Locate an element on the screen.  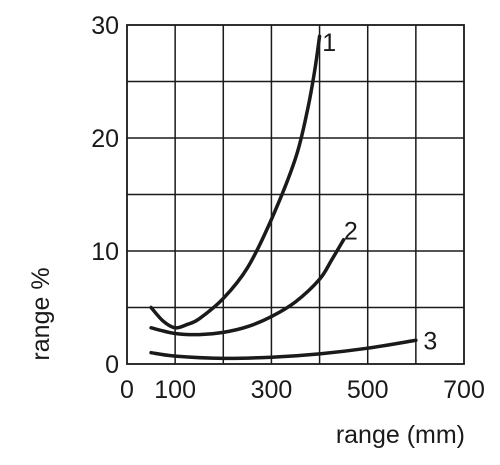
series-label-2: 2 is located at coordinates (351, 232).